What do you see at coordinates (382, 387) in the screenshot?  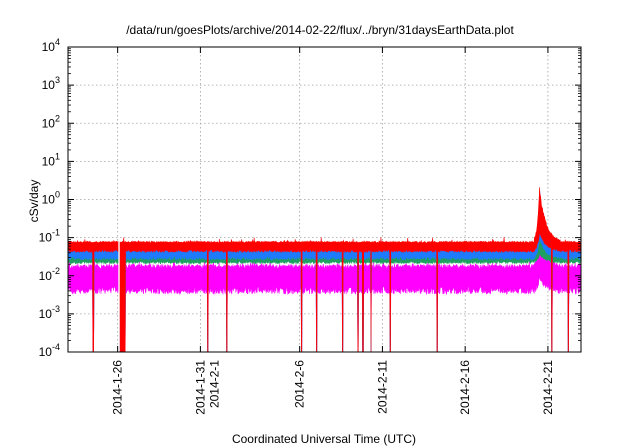 I see `x-tick-label: 2014-2-11` at bounding box center [382, 387].